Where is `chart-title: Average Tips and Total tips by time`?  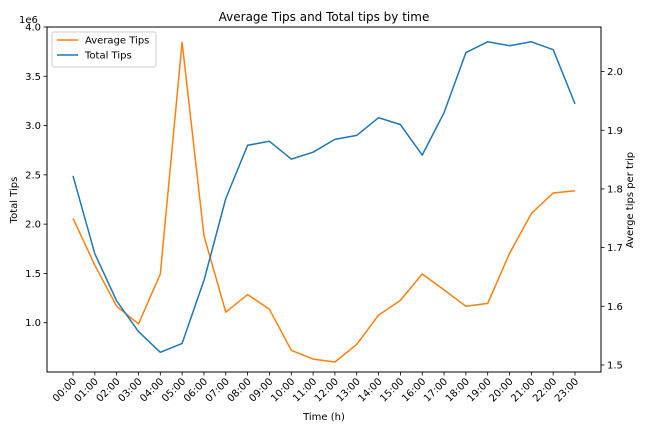
chart-title: Average Tips and Total tips by time is located at coordinates (324, 17).